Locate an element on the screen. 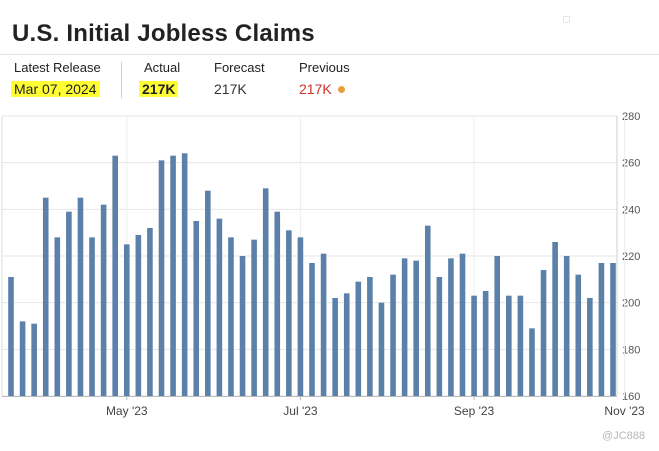  y-tick-label: 260 is located at coordinates (631, 164).